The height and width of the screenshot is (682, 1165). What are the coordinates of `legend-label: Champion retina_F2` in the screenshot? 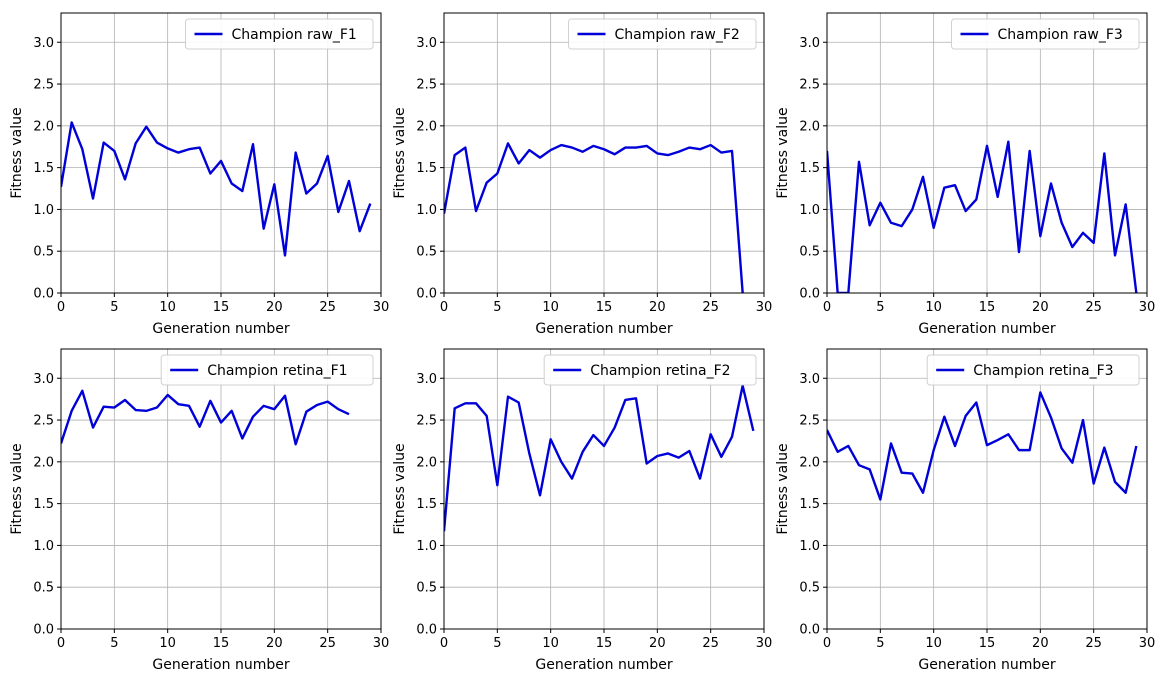 It's located at (660, 371).